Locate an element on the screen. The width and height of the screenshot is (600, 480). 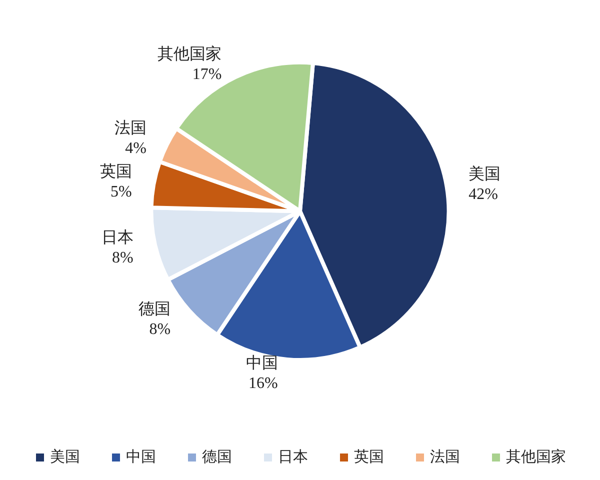
slice-label: 德国 is located at coordinates (154, 309).